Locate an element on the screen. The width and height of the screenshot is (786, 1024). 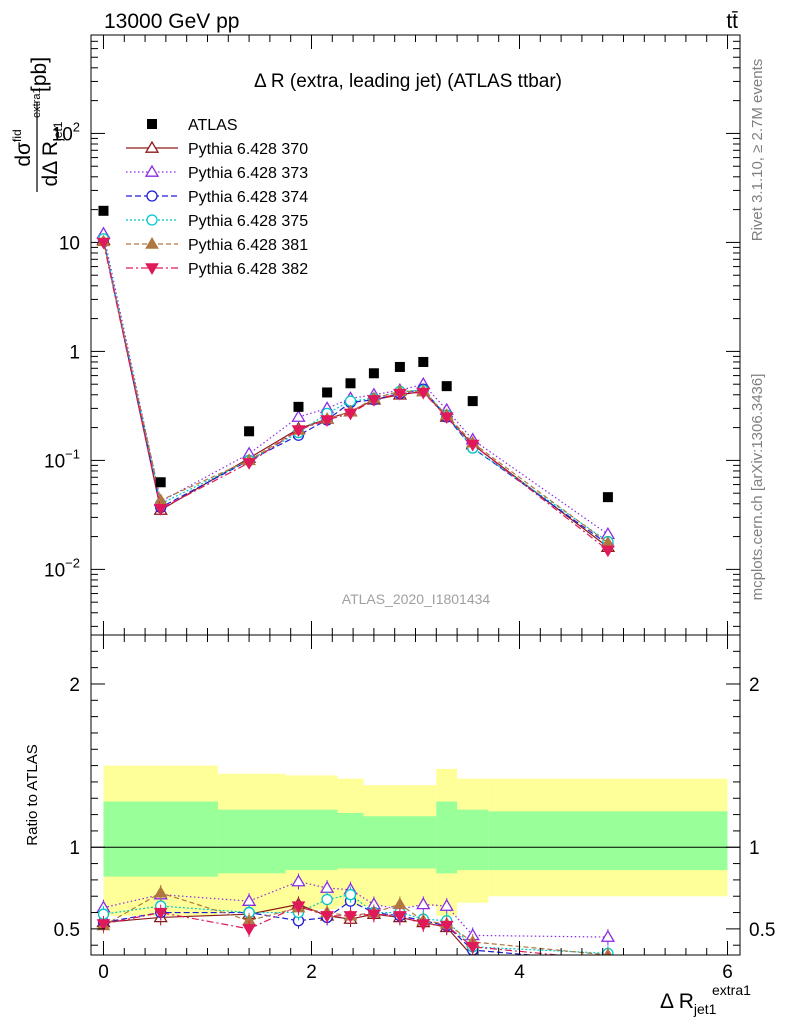
legend-item: ATLAS is located at coordinates (192, 125).